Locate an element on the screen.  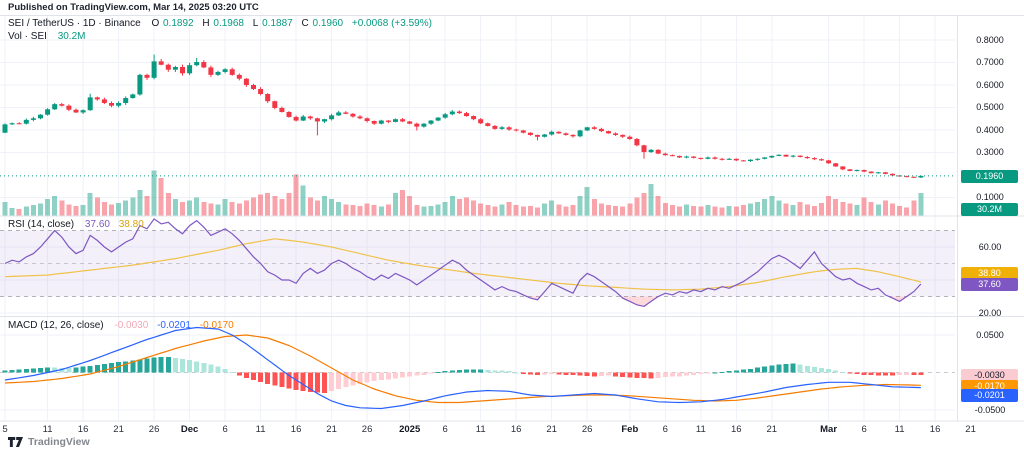
tradingview-footer: TradingView is located at coordinates (49, 442).